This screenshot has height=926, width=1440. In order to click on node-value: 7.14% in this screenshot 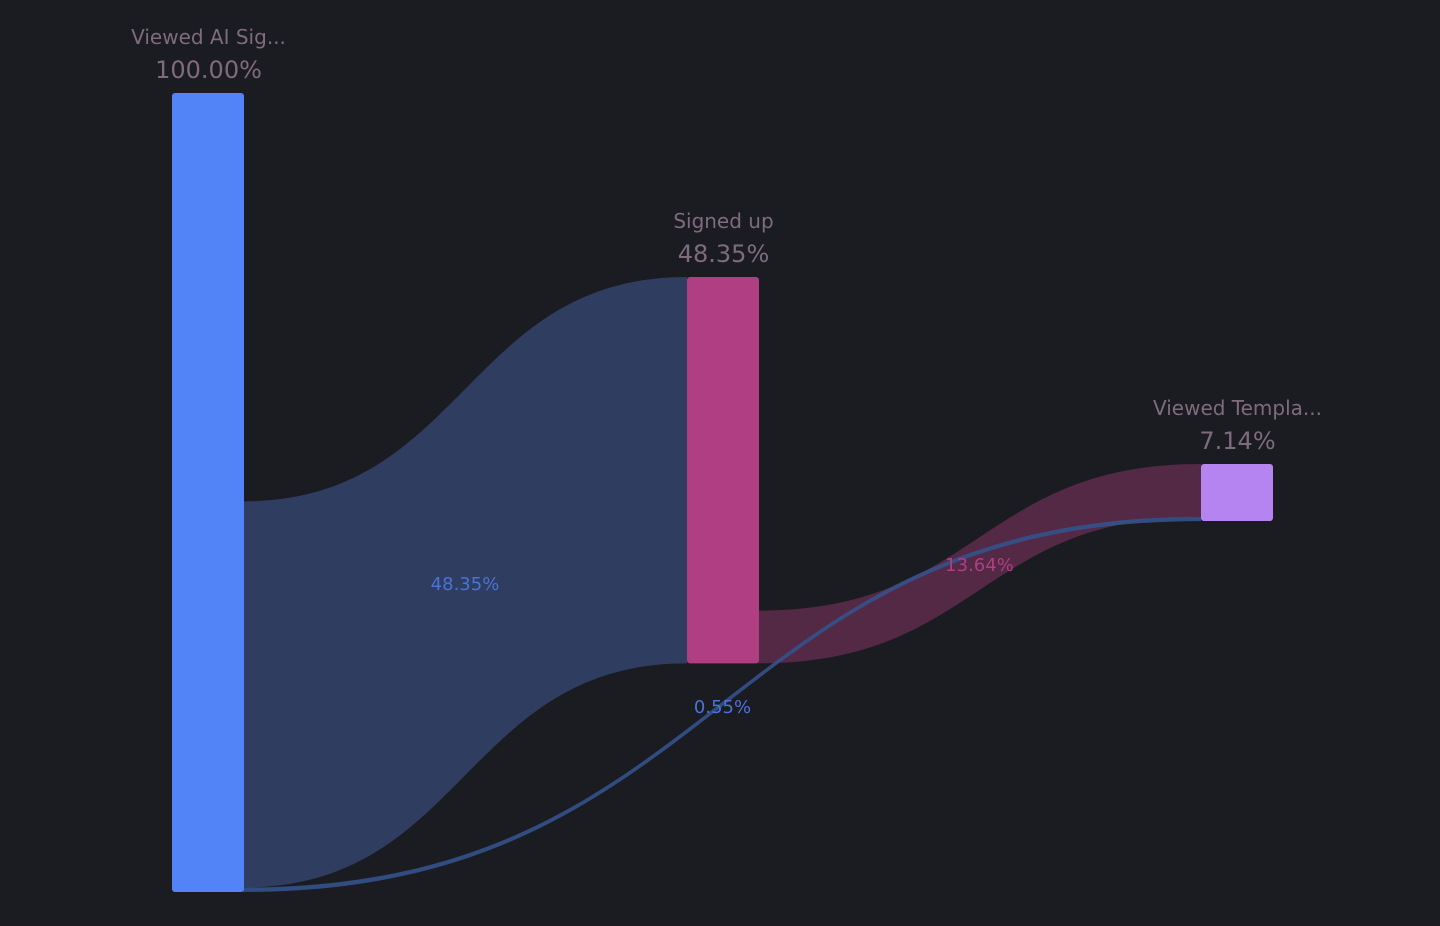, I will do `click(1237, 441)`.